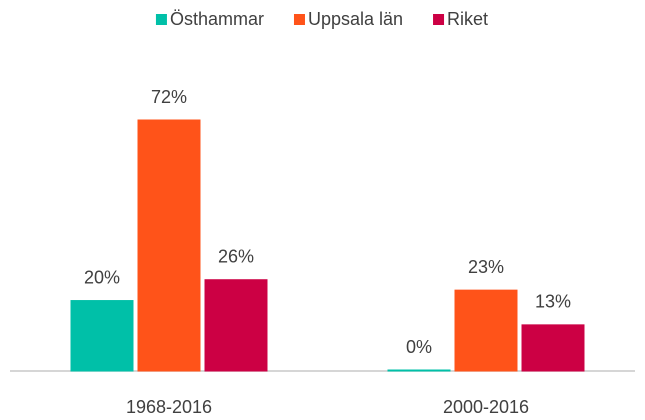 This screenshot has height=420, width=645. What do you see at coordinates (553, 302) in the screenshot?
I see `data-label: 13%` at bounding box center [553, 302].